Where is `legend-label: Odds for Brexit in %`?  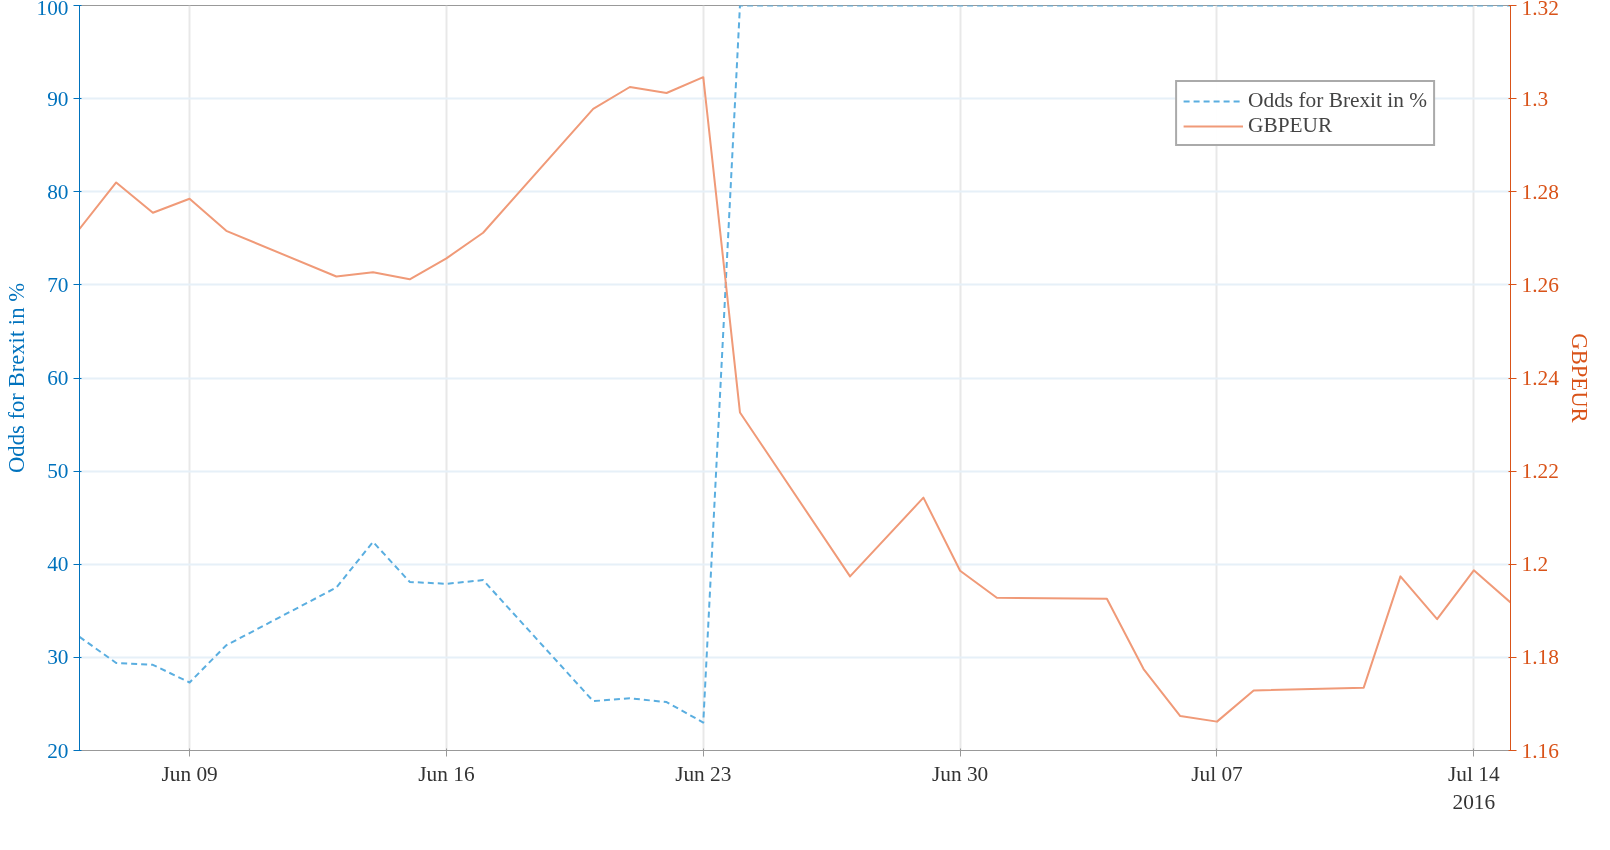 legend-label: Odds for Brexit in % is located at coordinates (1337, 100).